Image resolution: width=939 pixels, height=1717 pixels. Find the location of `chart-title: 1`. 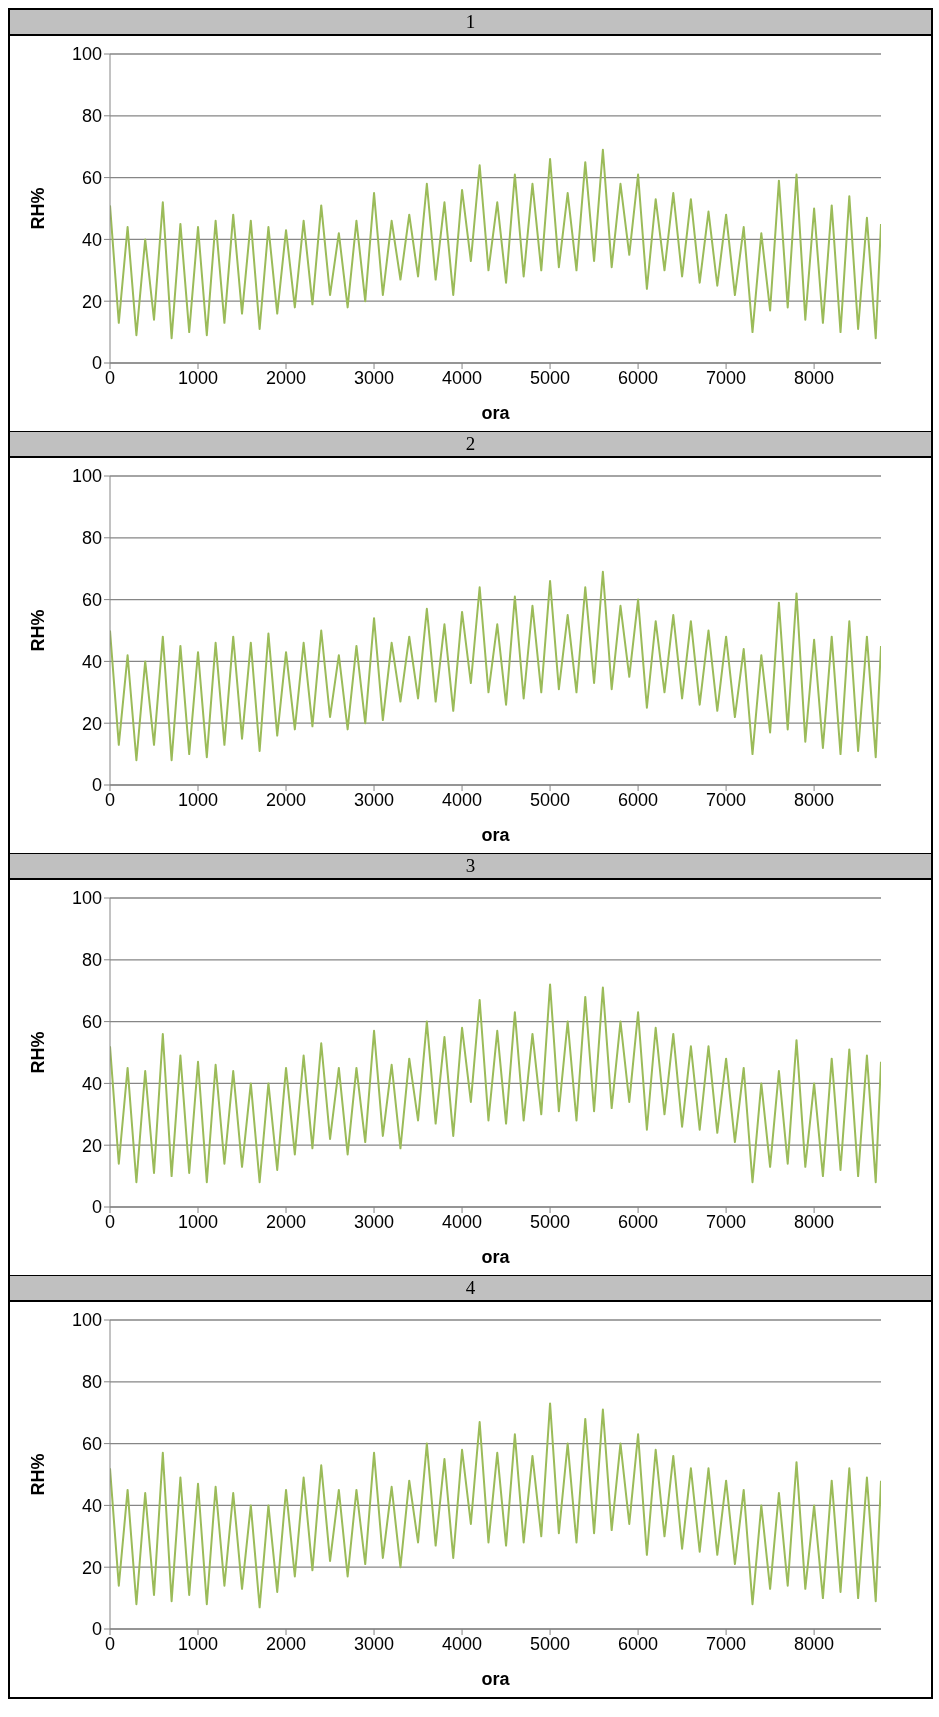

chart-title: 1 is located at coordinates (470, 23).